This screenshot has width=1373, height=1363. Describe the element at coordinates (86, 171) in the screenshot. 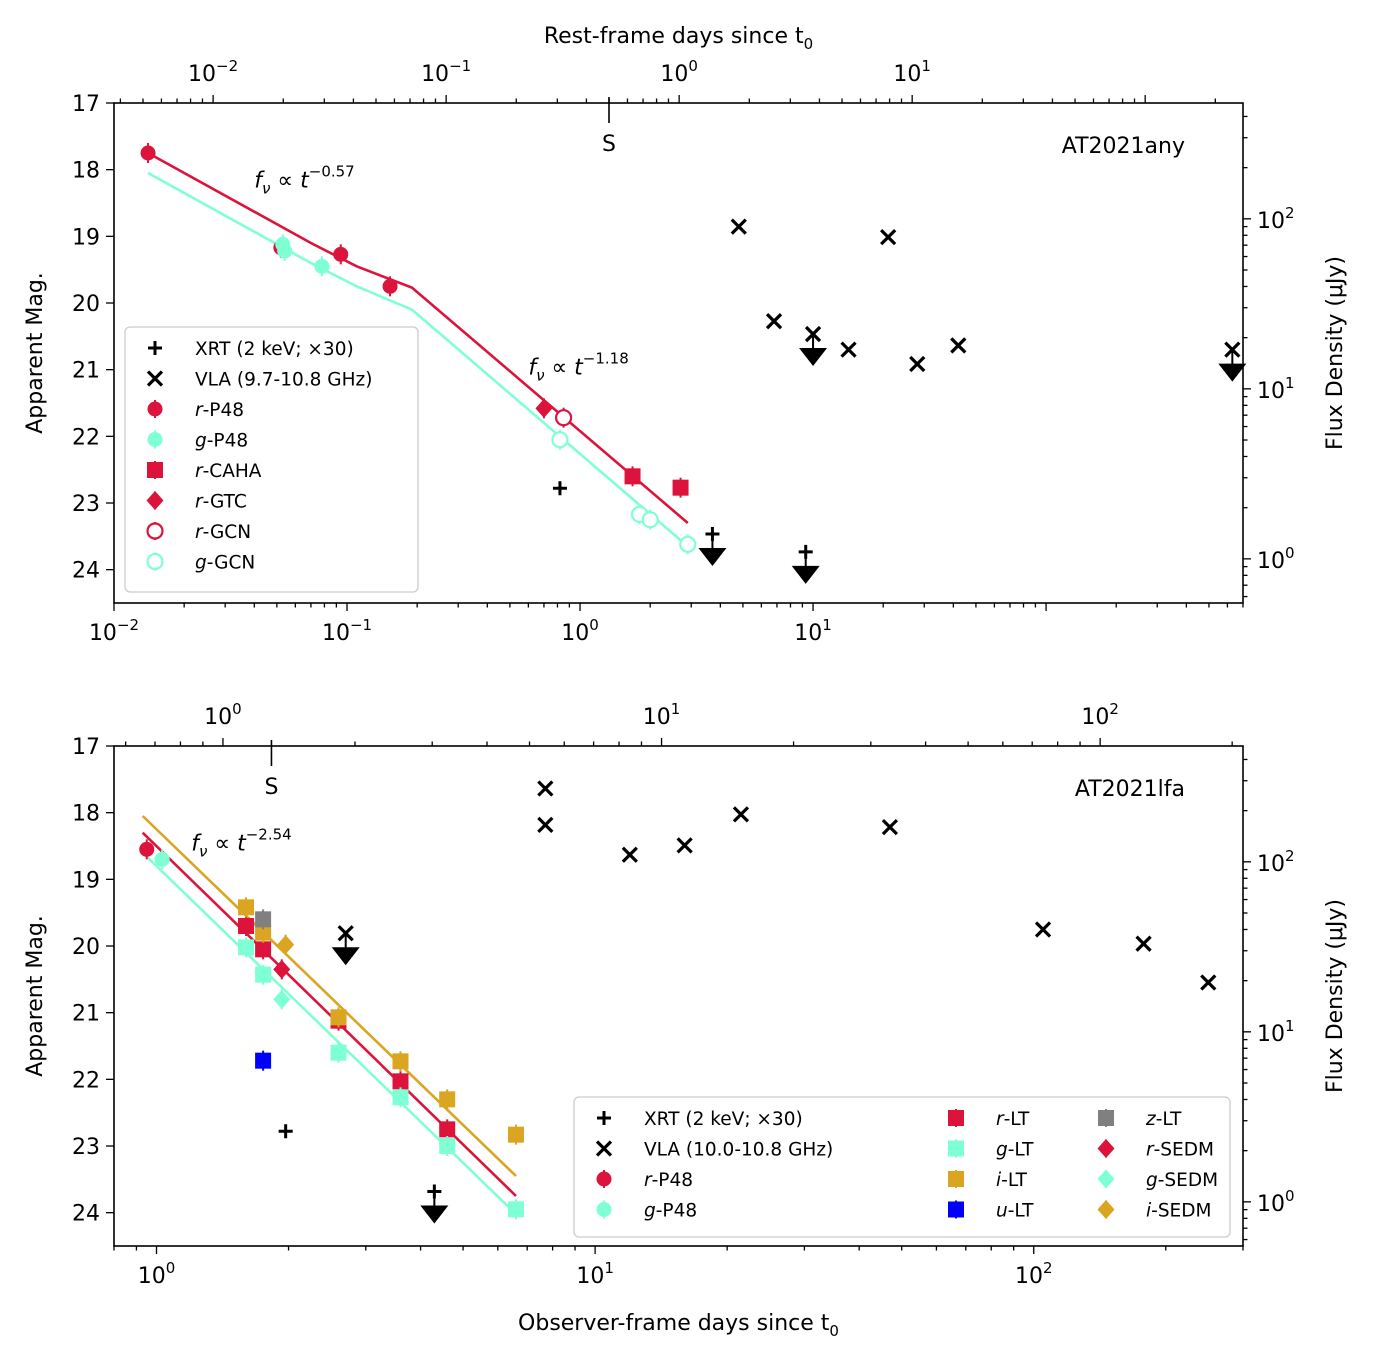

I see `y-tick-label: 18` at that location.